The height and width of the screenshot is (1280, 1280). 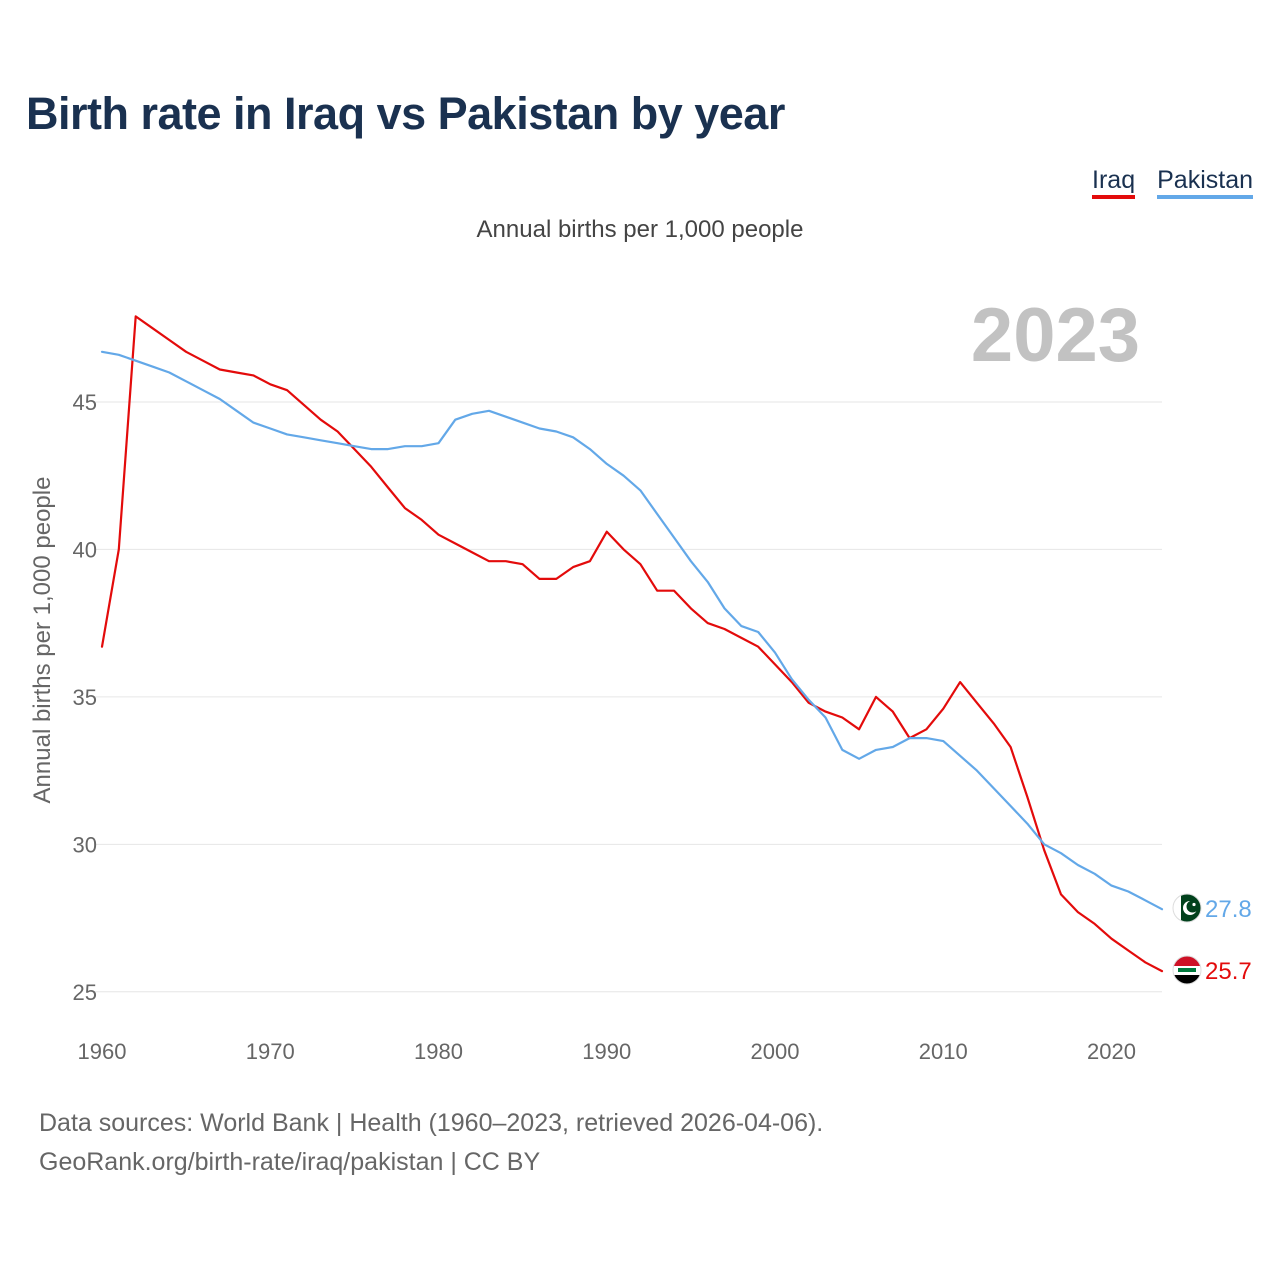 I want to click on y-tick-label: 40, so click(x=85, y=549).